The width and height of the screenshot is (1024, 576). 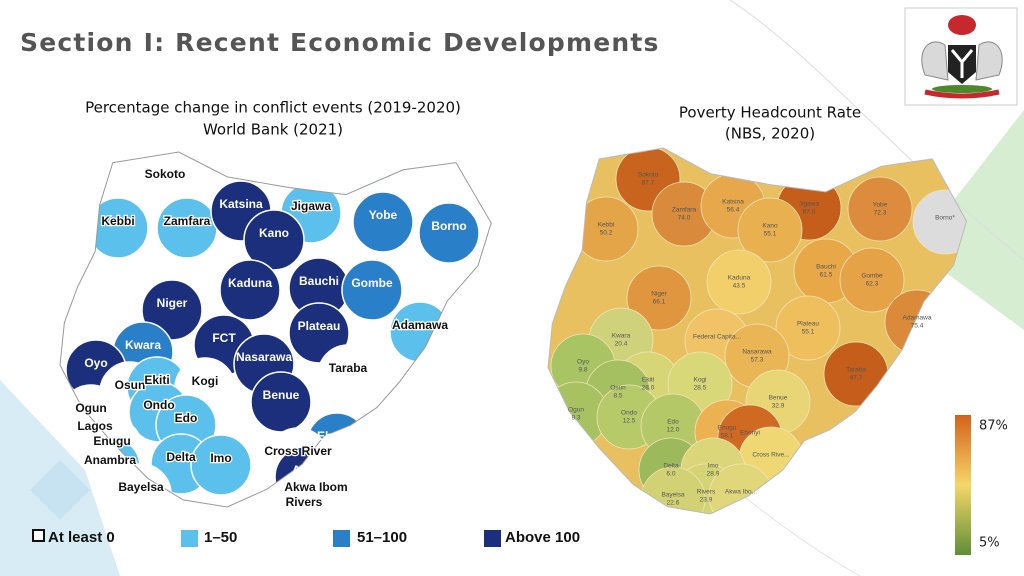 What do you see at coordinates (778, 406) in the screenshot?
I see `state-value: 32.9` at bounding box center [778, 406].